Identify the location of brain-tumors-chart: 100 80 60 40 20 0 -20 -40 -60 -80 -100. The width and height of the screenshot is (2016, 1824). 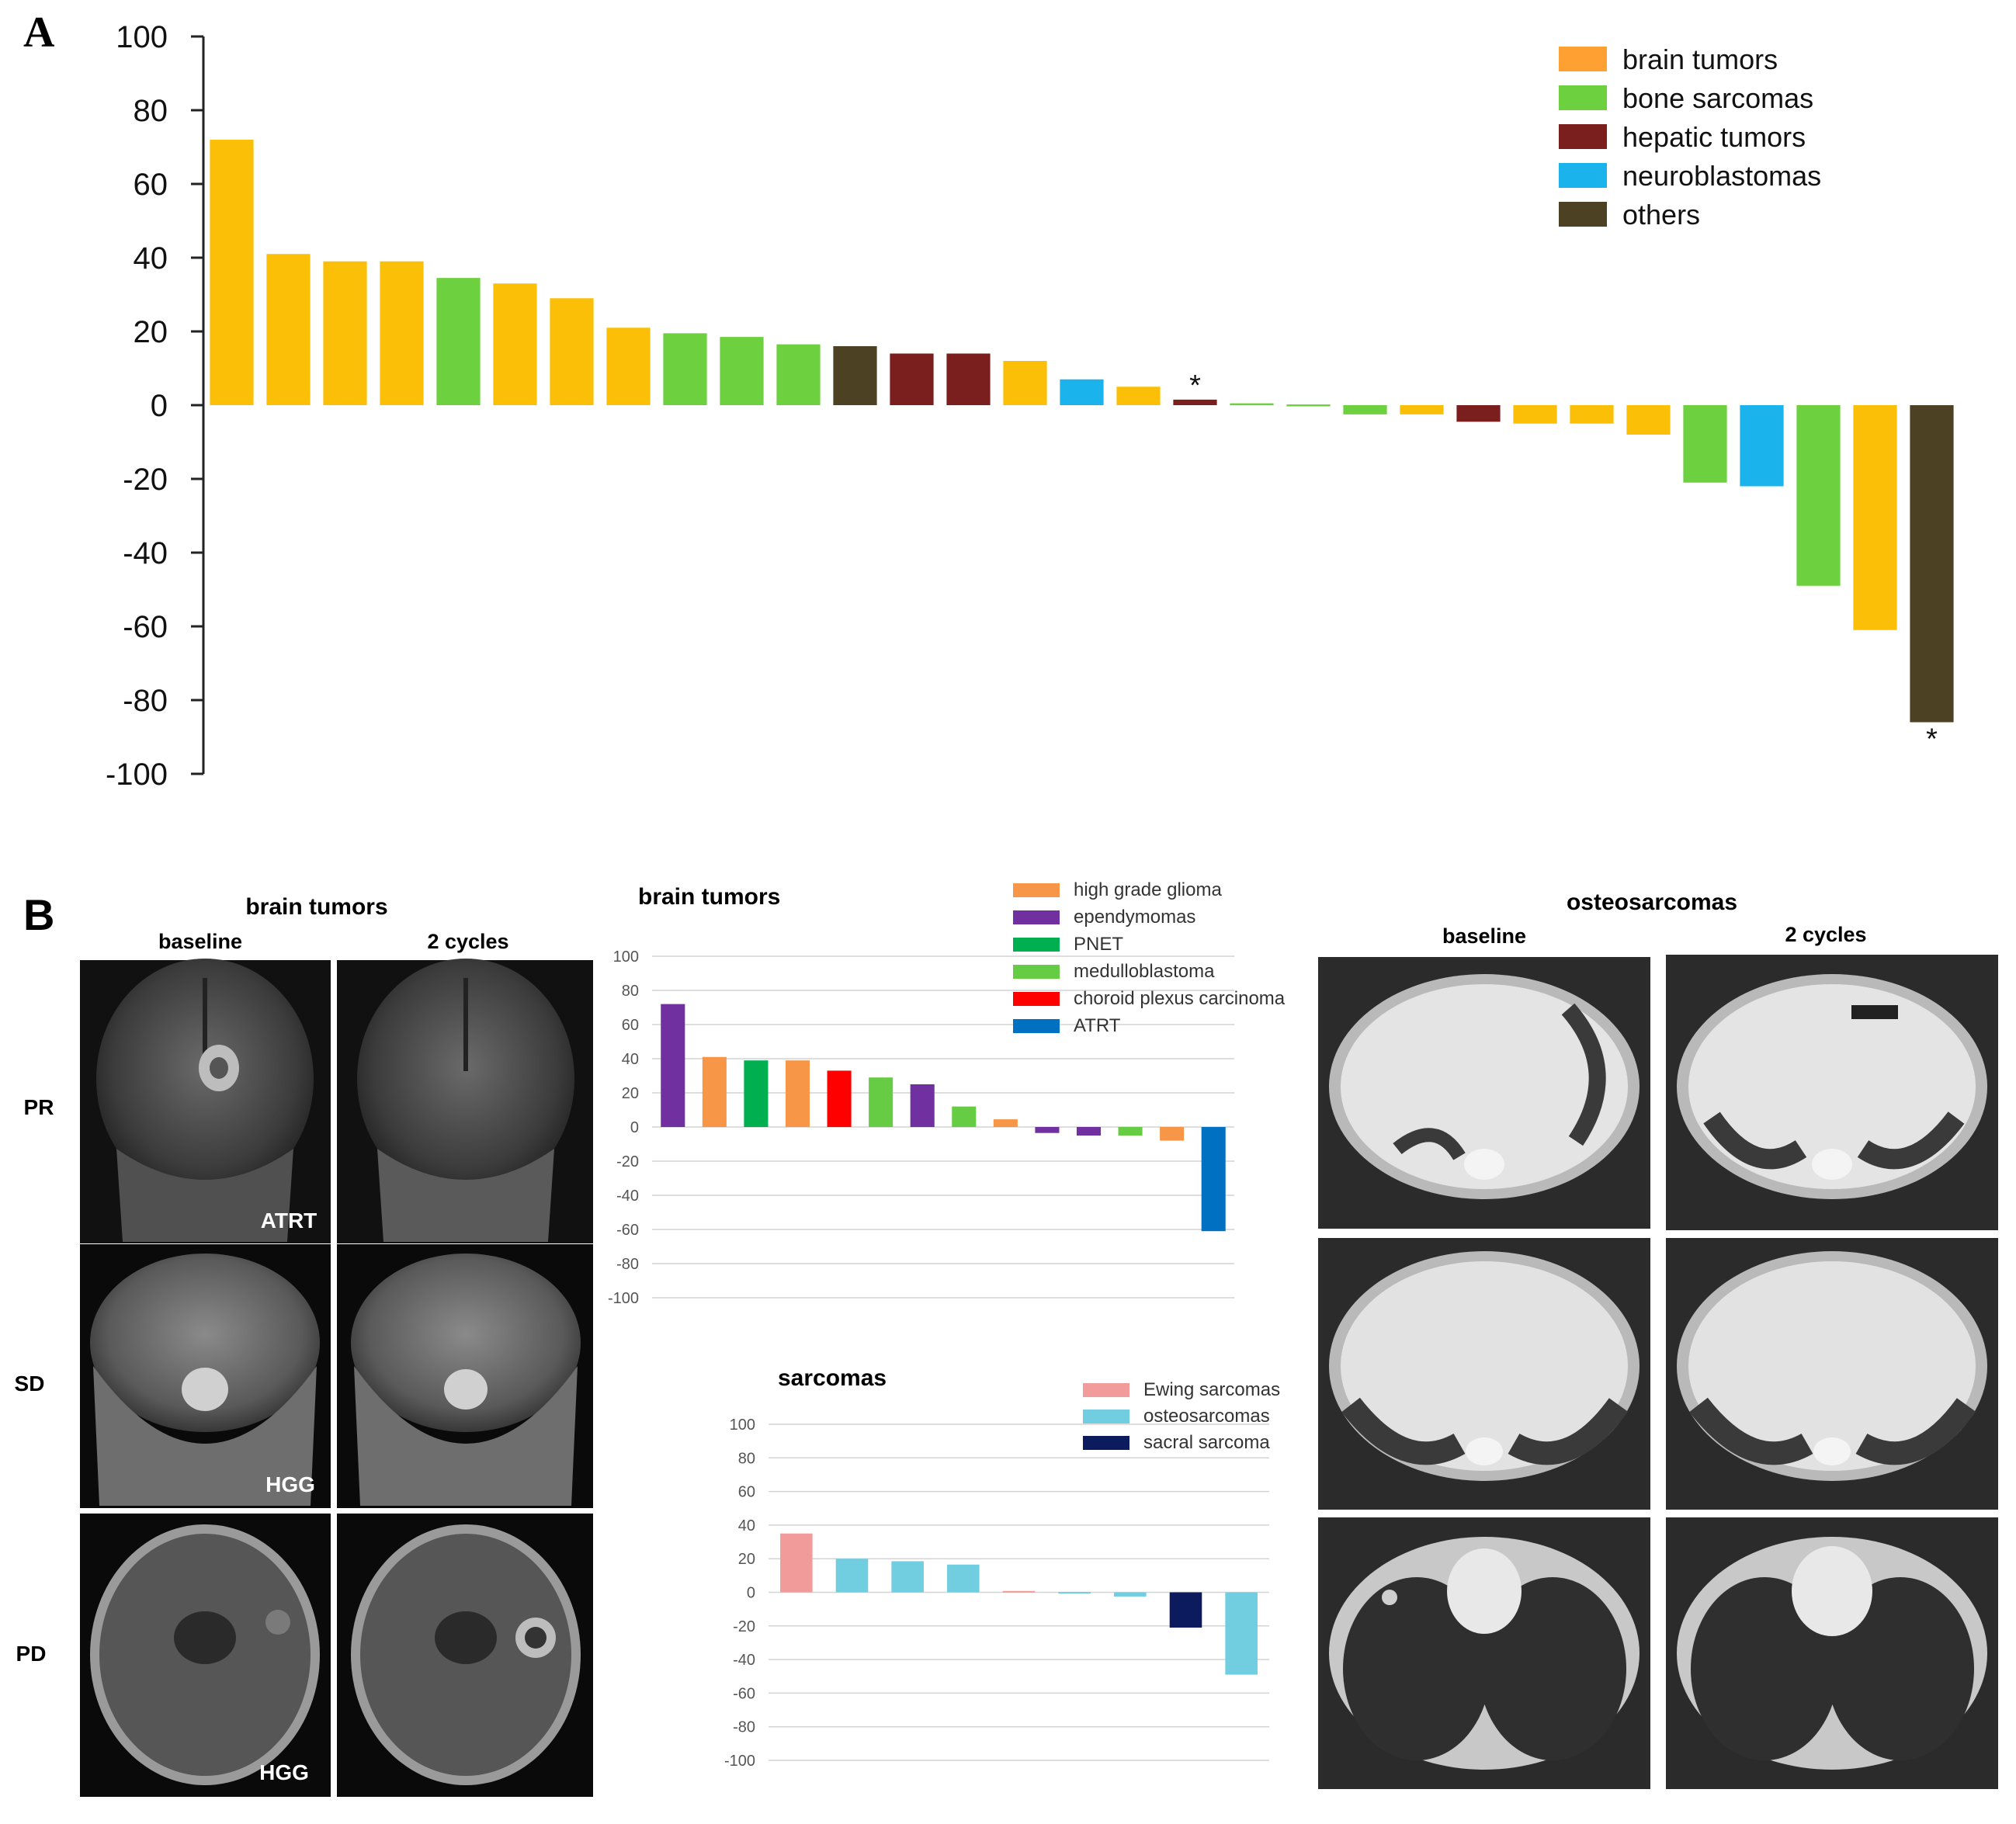
(921, 1127).